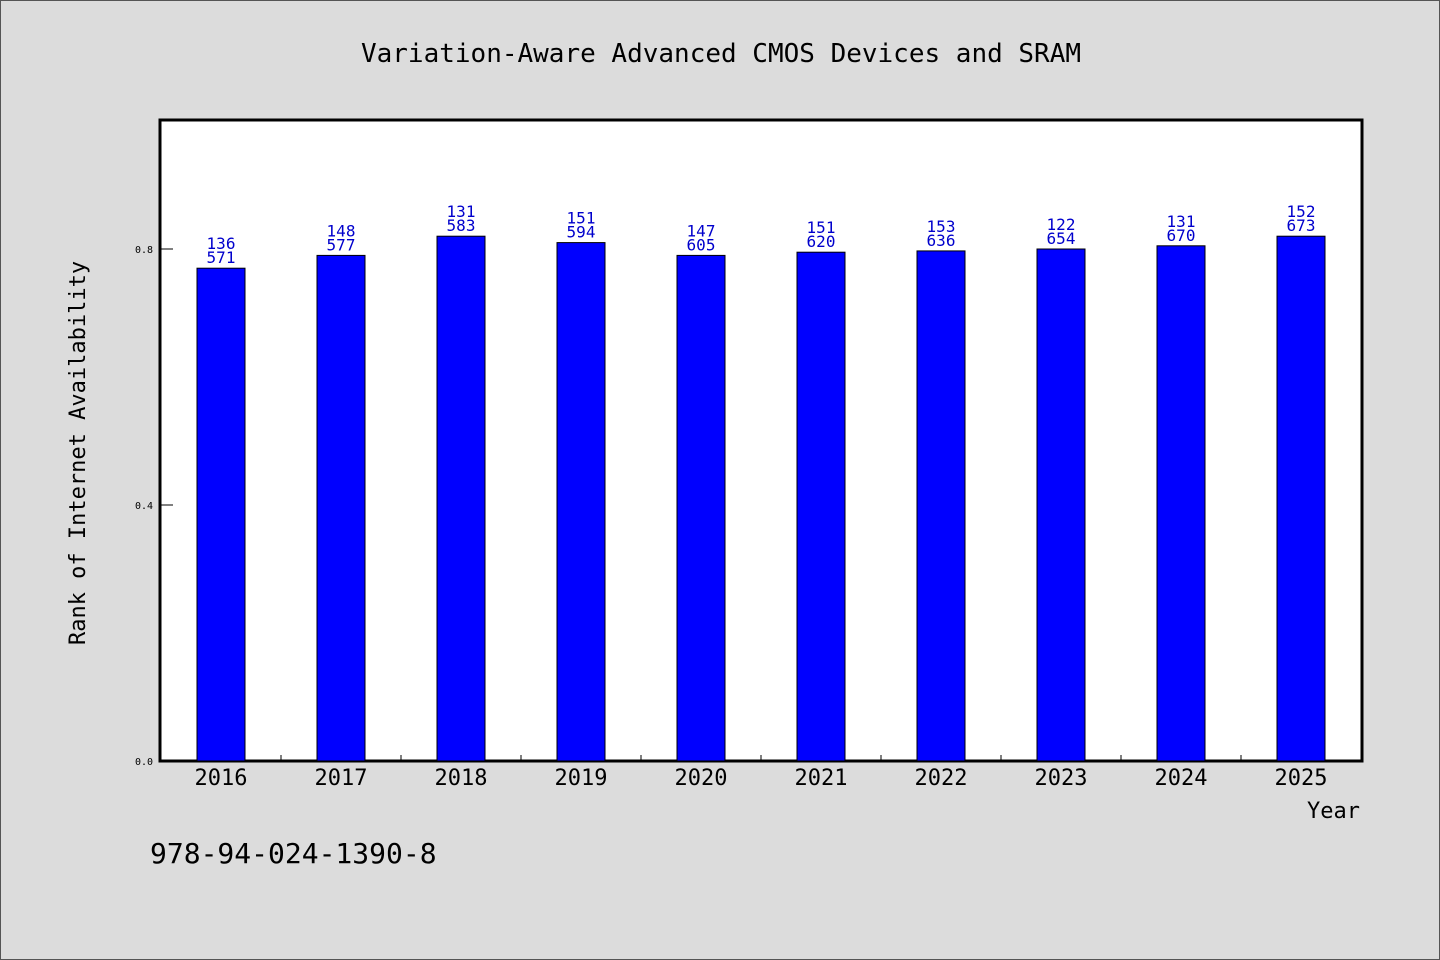 The height and width of the screenshot is (960, 1440). Describe the element at coordinates (1061, 238) in the screenshot. I see `data-label-bottom: 654` at that location.